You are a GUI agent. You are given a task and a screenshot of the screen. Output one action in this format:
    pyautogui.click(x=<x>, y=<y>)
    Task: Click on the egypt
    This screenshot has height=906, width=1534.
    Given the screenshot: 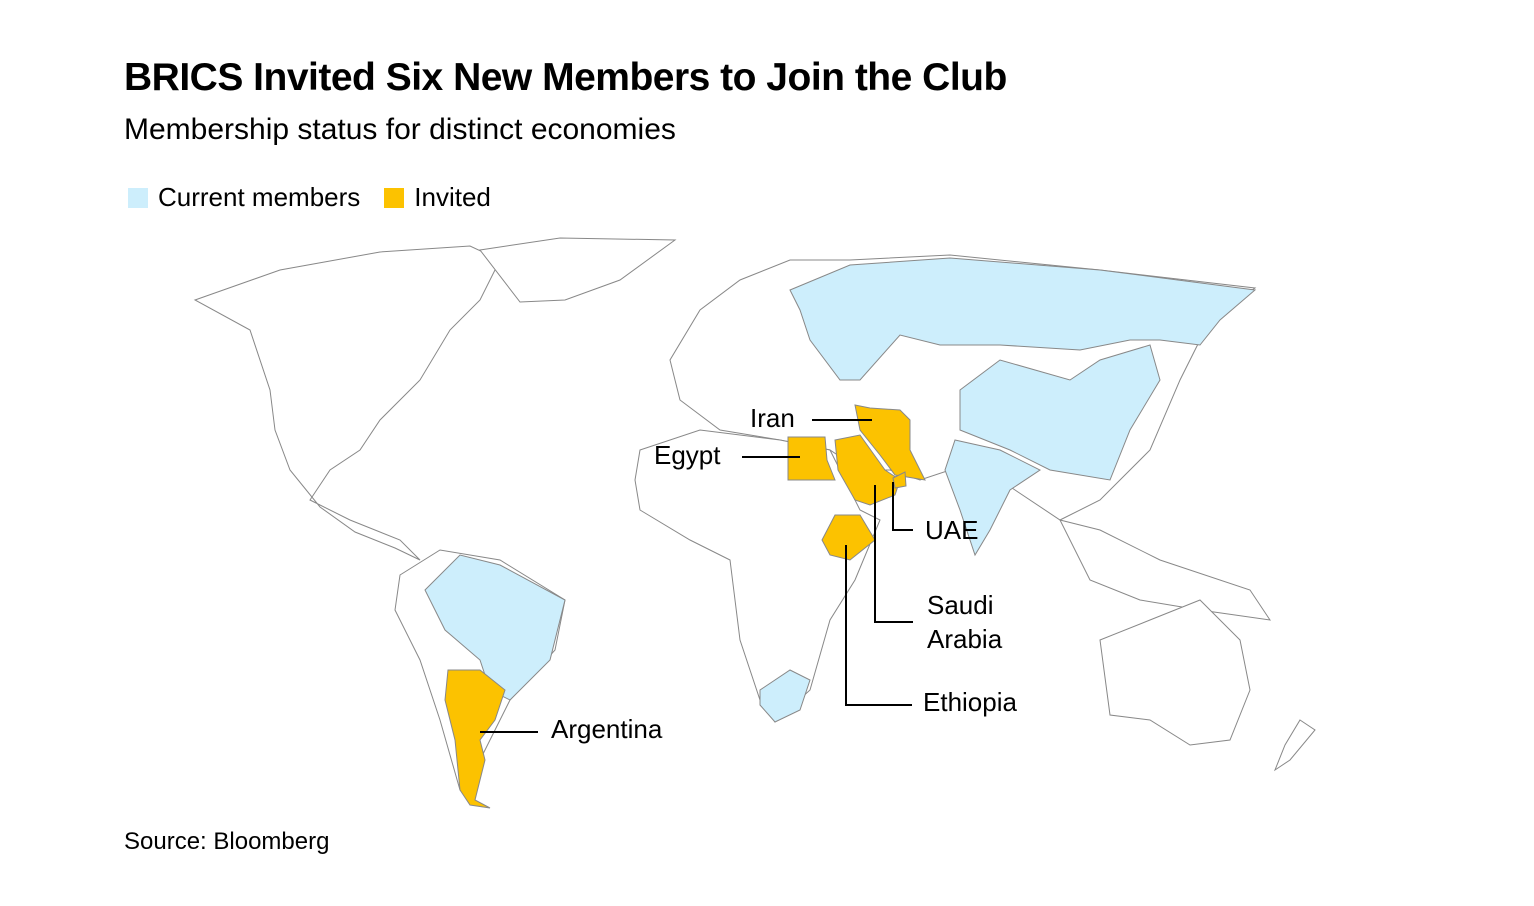 What is the action you would take?
    pyautogui.click(x=811, y=458)
    